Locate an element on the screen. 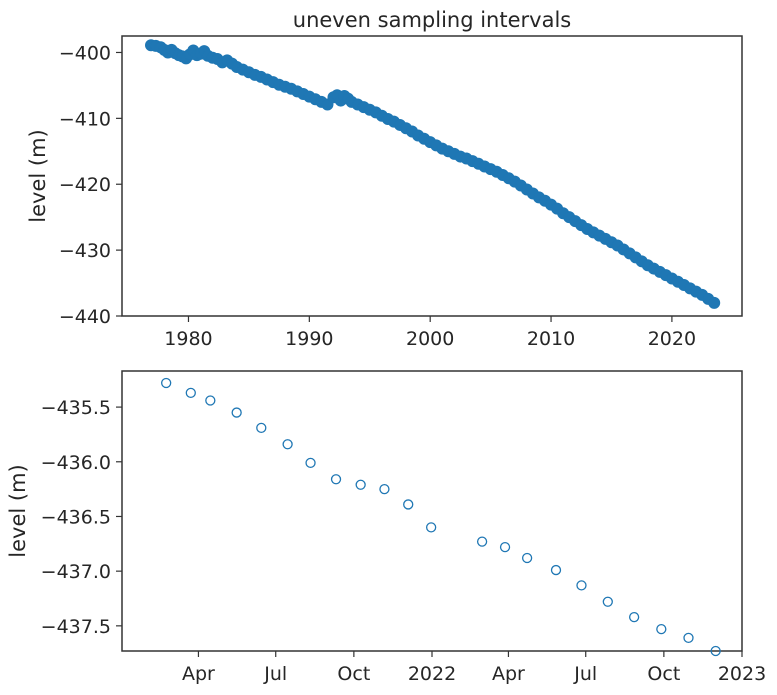 This screenshot has height=695, width=777. top-x-tick-label: 2000 is located at coordinates (430, 339).